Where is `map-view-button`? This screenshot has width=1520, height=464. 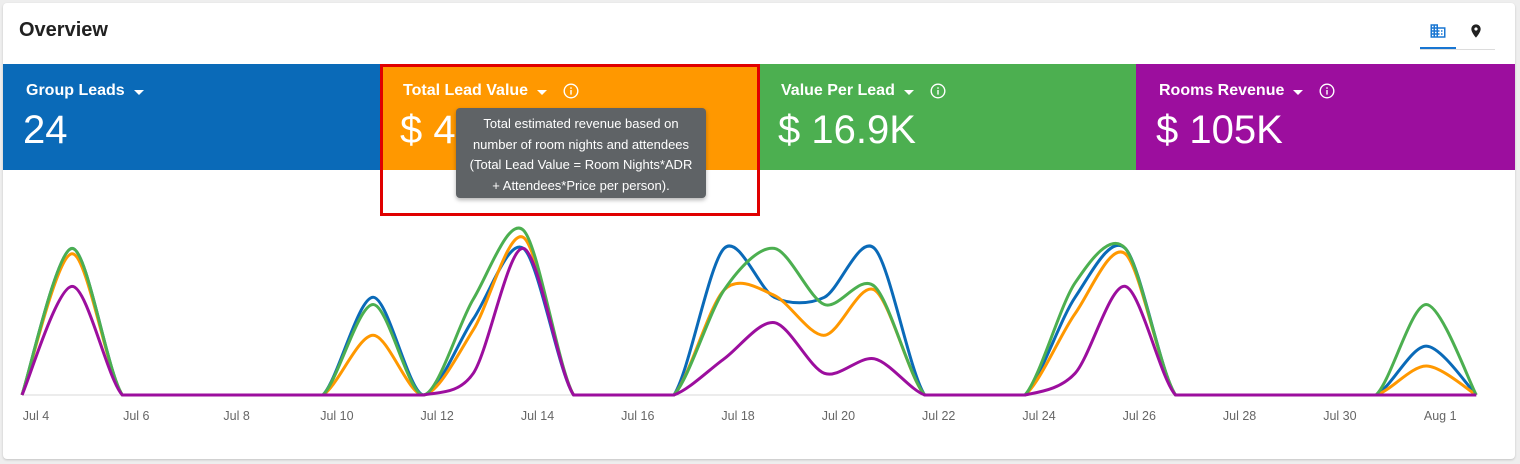
map-view-button is located at coordinates (1476, 31).